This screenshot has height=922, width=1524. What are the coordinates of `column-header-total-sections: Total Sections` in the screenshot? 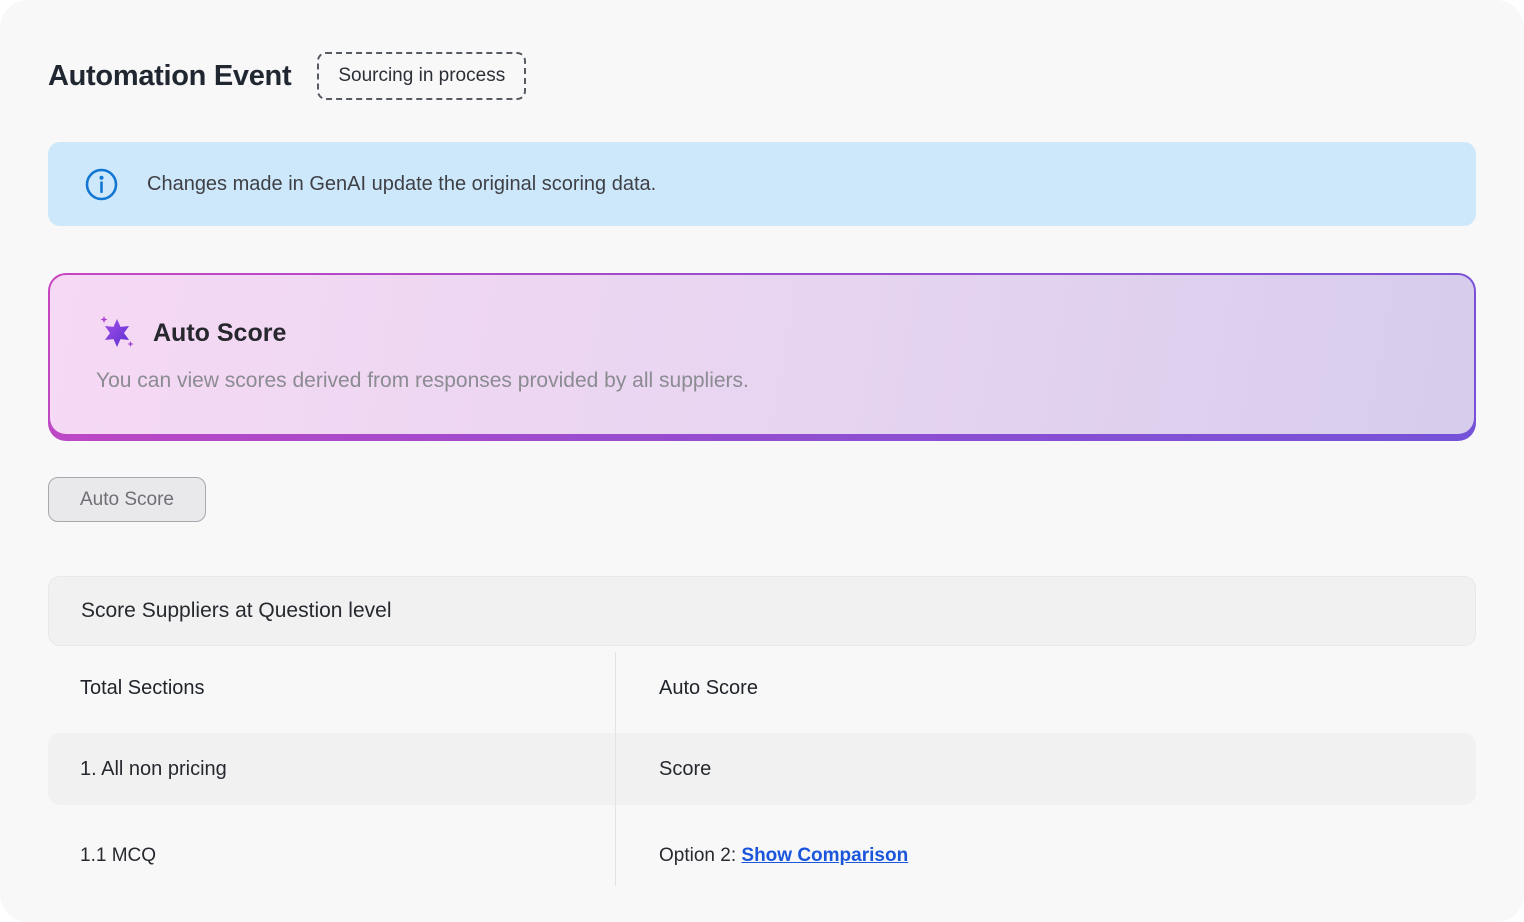 It's located at (142, 688).